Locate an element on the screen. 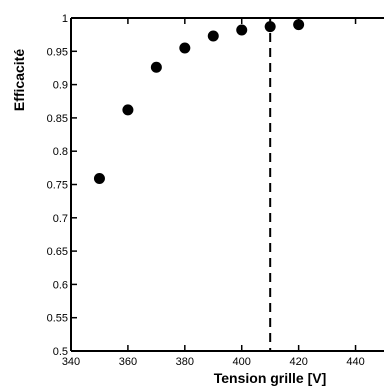 The width and height of the screenshot is (384, 387). y-tick-label: 0.7 is located at coordinates (60, 219).